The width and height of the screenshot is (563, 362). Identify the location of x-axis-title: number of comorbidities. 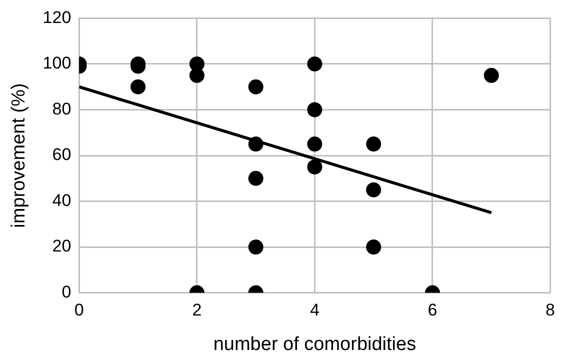
(314, 344).